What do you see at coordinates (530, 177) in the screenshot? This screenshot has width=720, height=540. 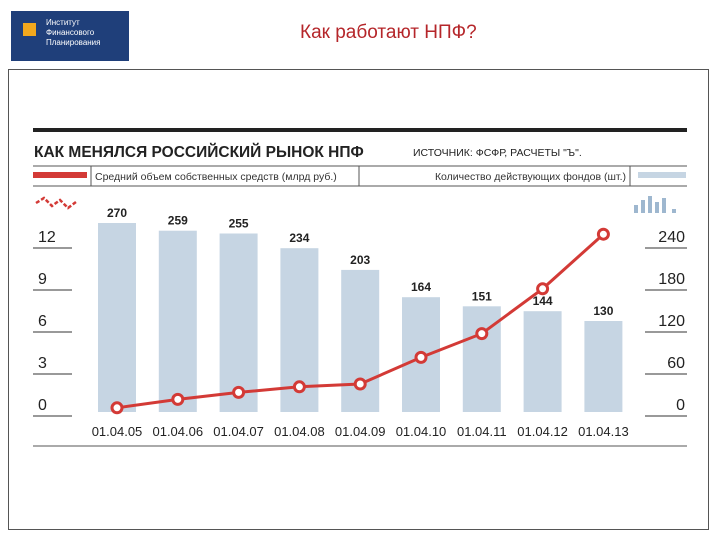 I see `legend-bar-label: Количество действующих фондов (шт.)` at bounding box center [530, 177].